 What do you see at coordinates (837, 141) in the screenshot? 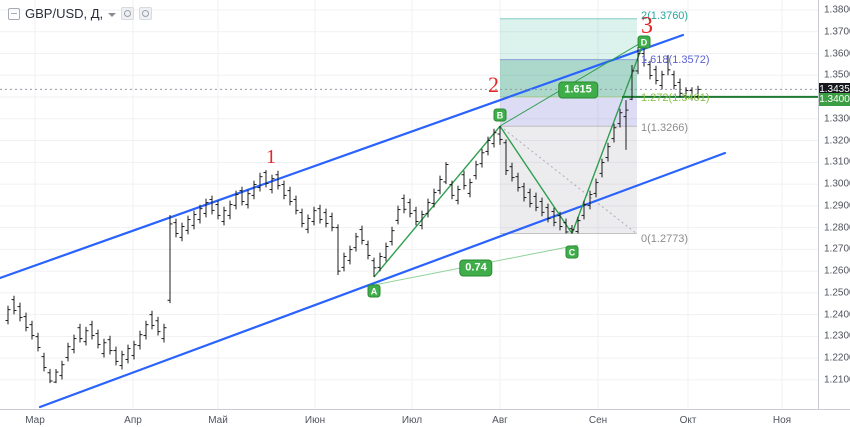
I see `price-axis-label: 1.3200` at bounding box center [837, 141].